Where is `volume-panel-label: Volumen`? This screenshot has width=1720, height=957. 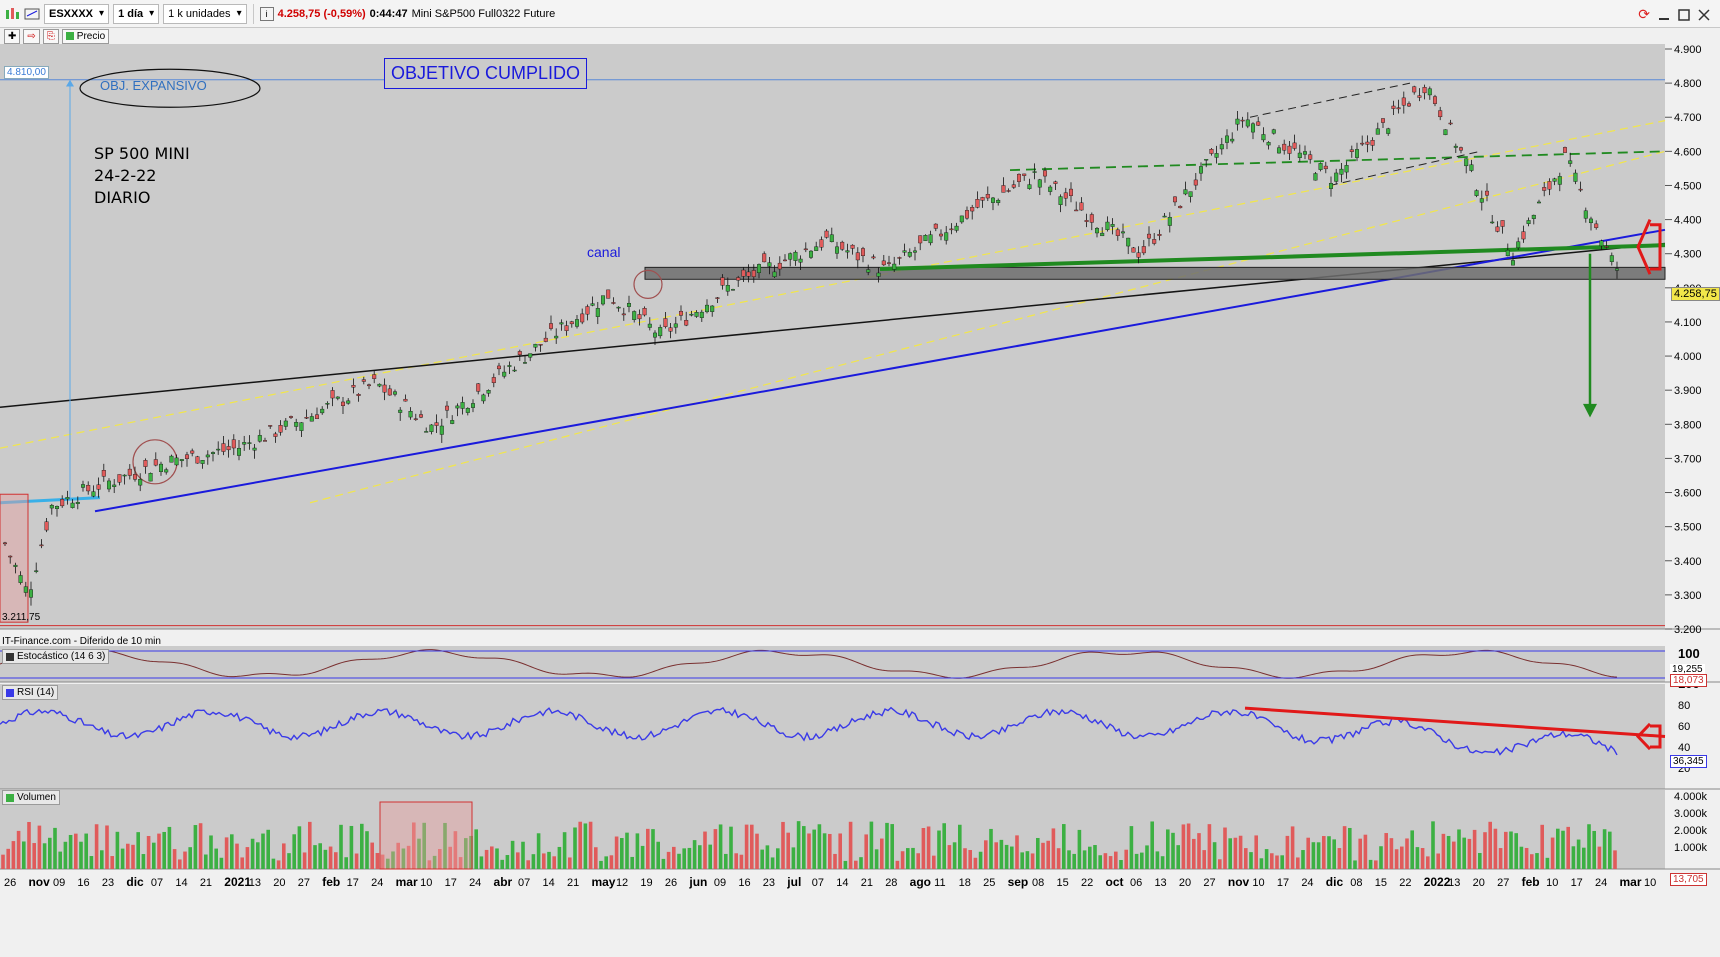 volume-panel-label: Volumen is located at coordinates (31, 797).